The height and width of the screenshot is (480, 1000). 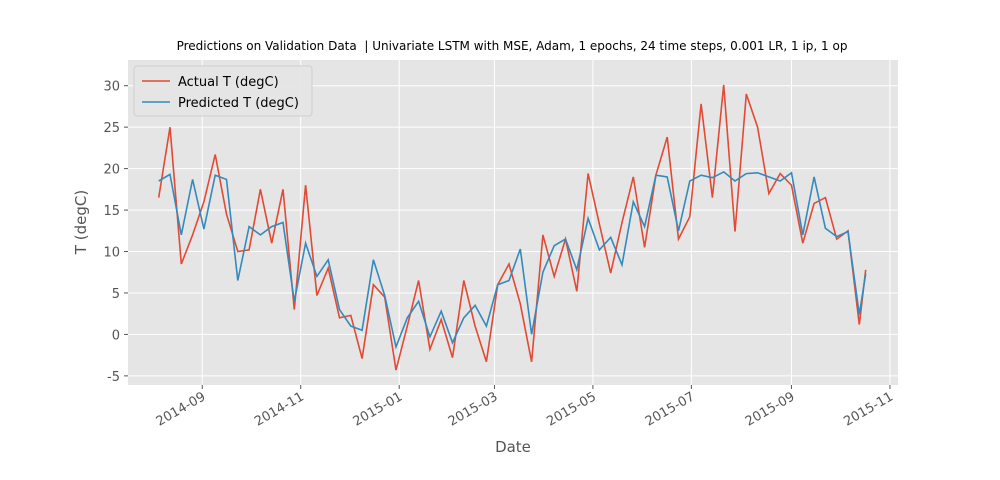 I want to click on y-tick-label: 15, so click(x=111, y=211).